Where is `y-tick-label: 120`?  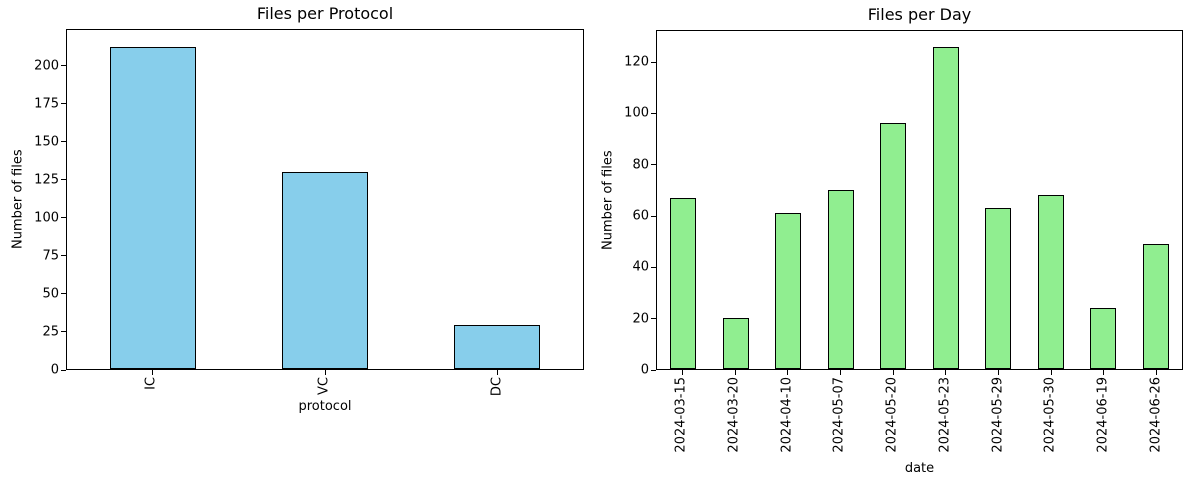
y-tick-label: 120 is located at coordinates (636, 62).